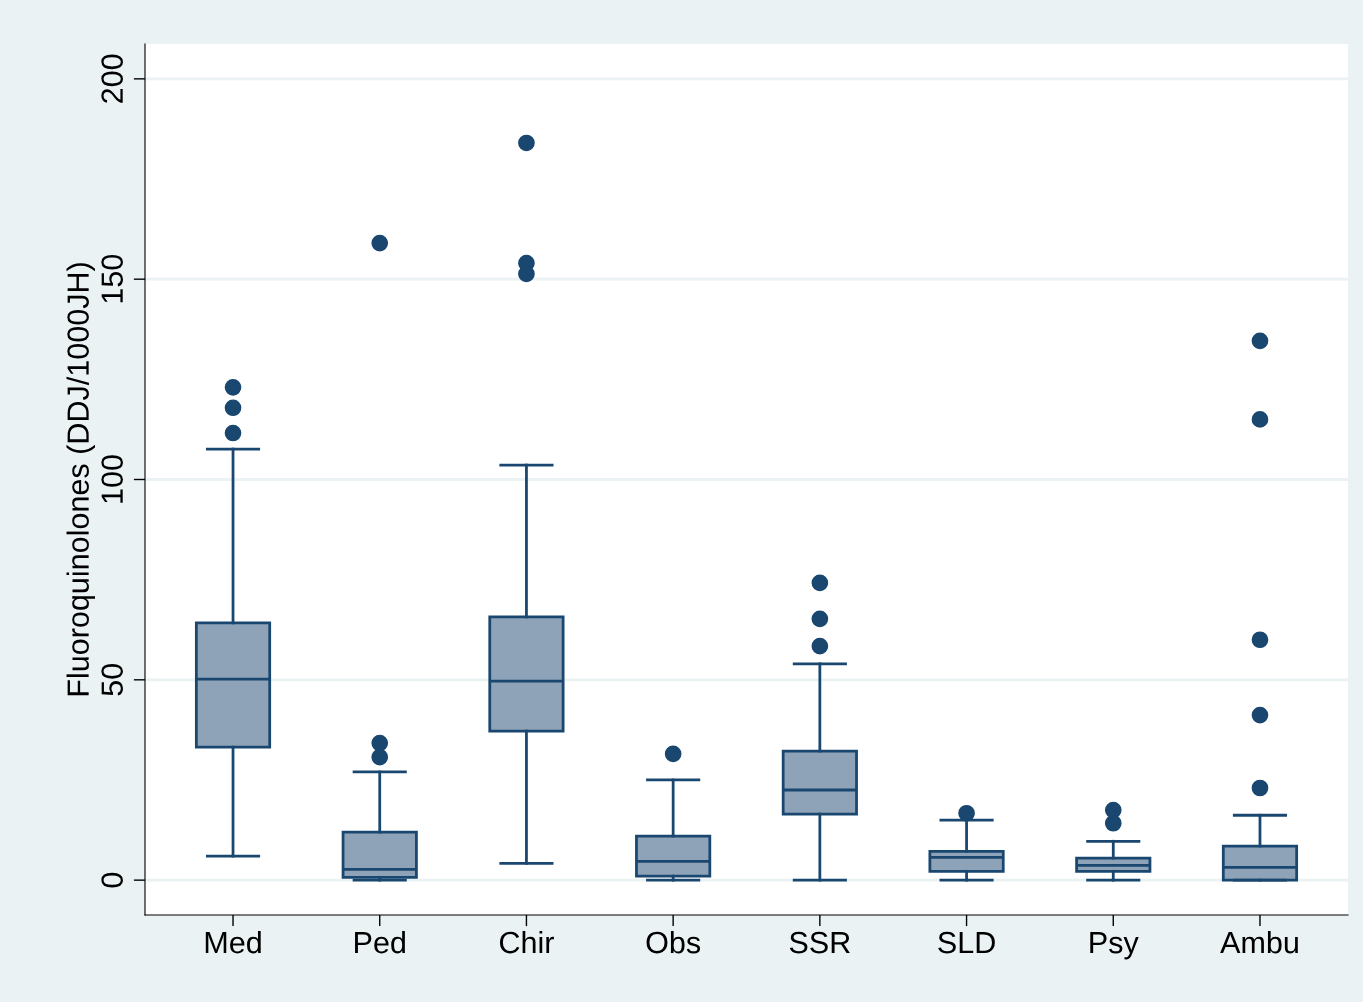  Describe the element at coordinates (673, 942) in the screenshot. I see `x-tick-label: Obs` at that location.